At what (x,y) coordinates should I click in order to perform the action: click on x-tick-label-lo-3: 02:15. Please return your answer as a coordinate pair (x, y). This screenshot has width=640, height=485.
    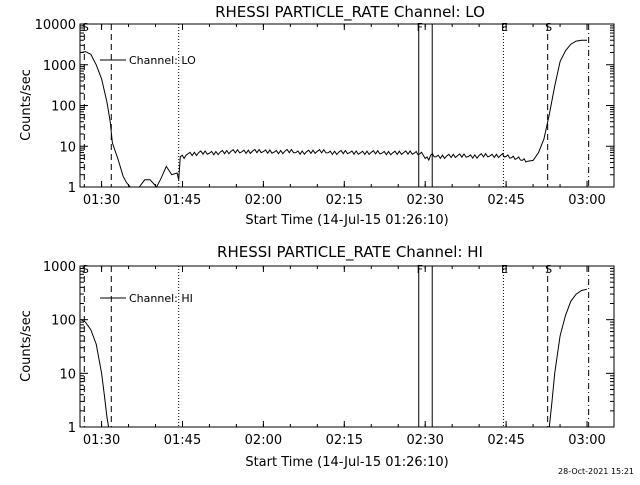
    Looking at the image, I should click on (344, 200).